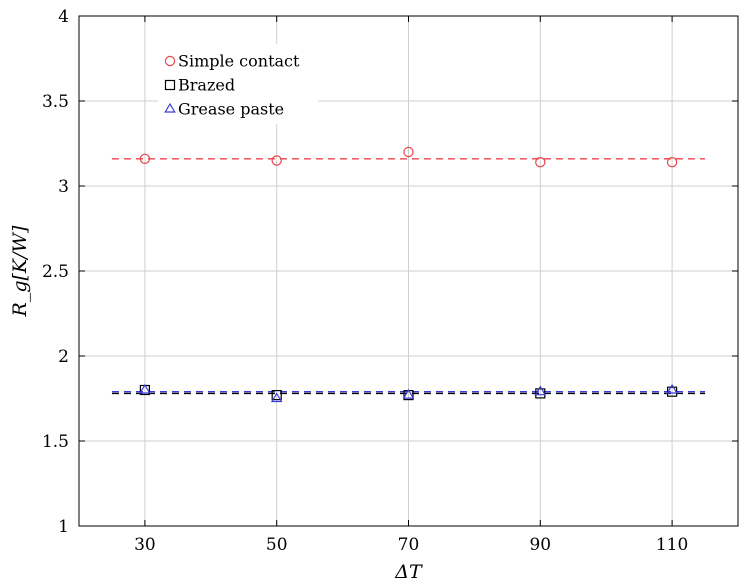 The height and width of the screenshot is (584, 747). I want to click on y-tick-label: 1.5, so click(55, 442).